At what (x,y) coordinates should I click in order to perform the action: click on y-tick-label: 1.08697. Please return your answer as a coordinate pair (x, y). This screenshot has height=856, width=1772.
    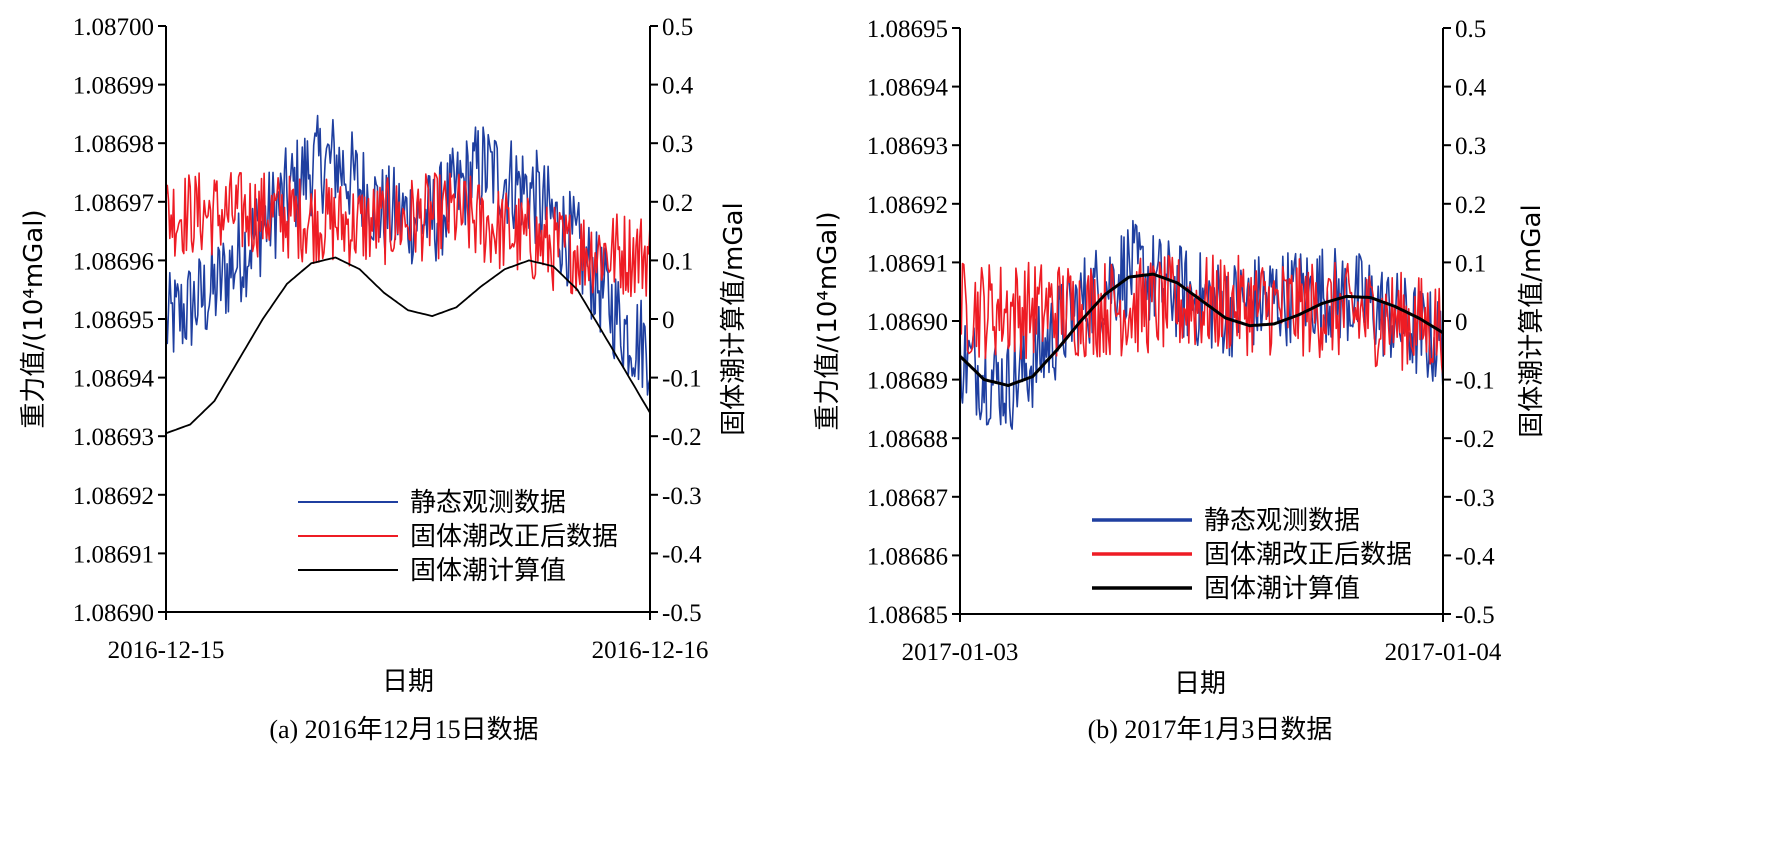
    Looking at the image, I should click on (113, 203).